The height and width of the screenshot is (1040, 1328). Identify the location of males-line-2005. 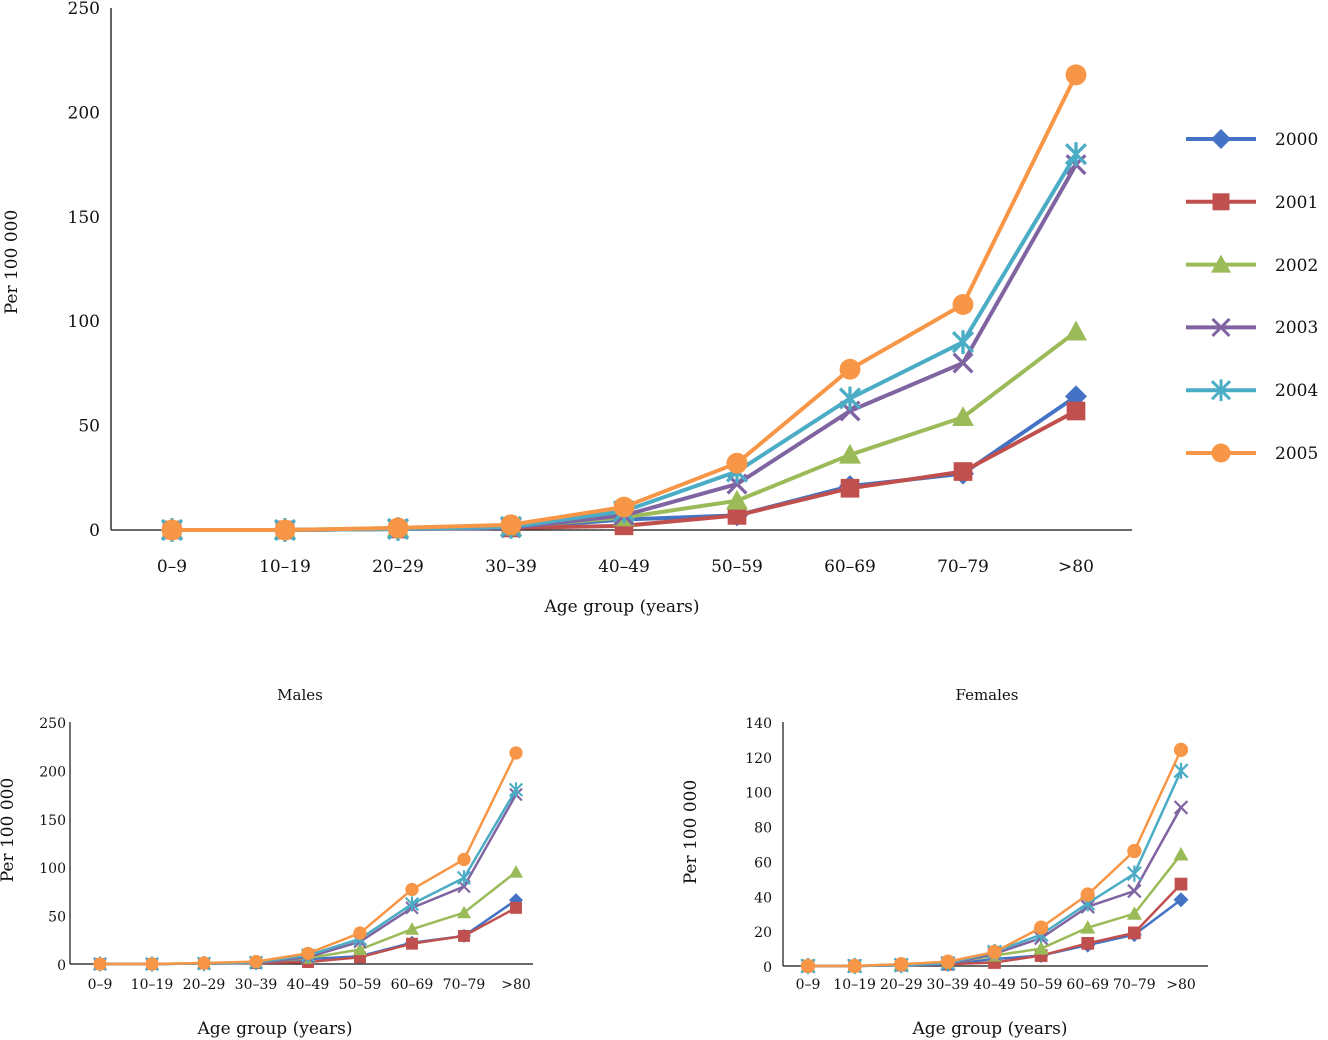
(309, 859).